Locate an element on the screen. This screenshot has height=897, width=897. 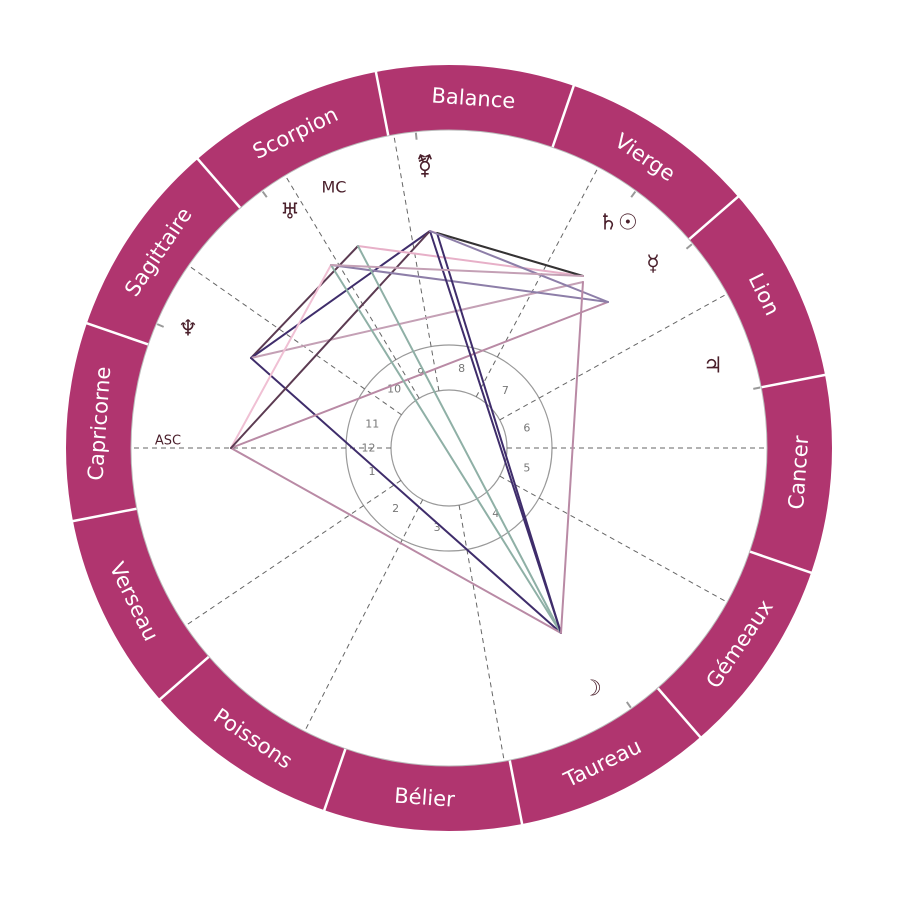
aspect-line-ven-moon is located at coordinates (495, 432).